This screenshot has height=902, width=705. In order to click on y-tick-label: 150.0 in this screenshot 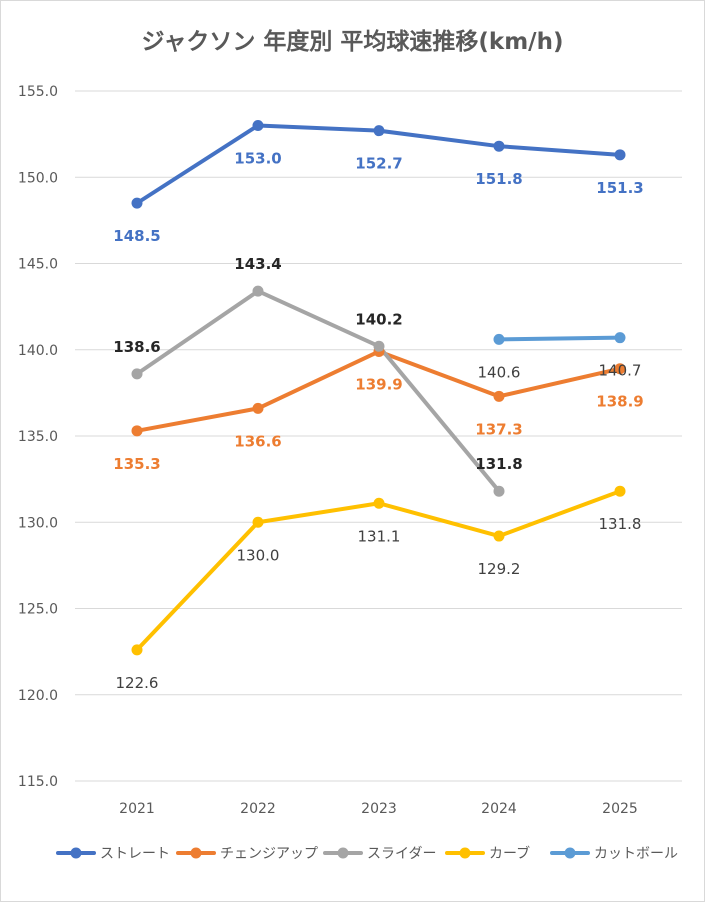, I will do `click(38, 178)`.